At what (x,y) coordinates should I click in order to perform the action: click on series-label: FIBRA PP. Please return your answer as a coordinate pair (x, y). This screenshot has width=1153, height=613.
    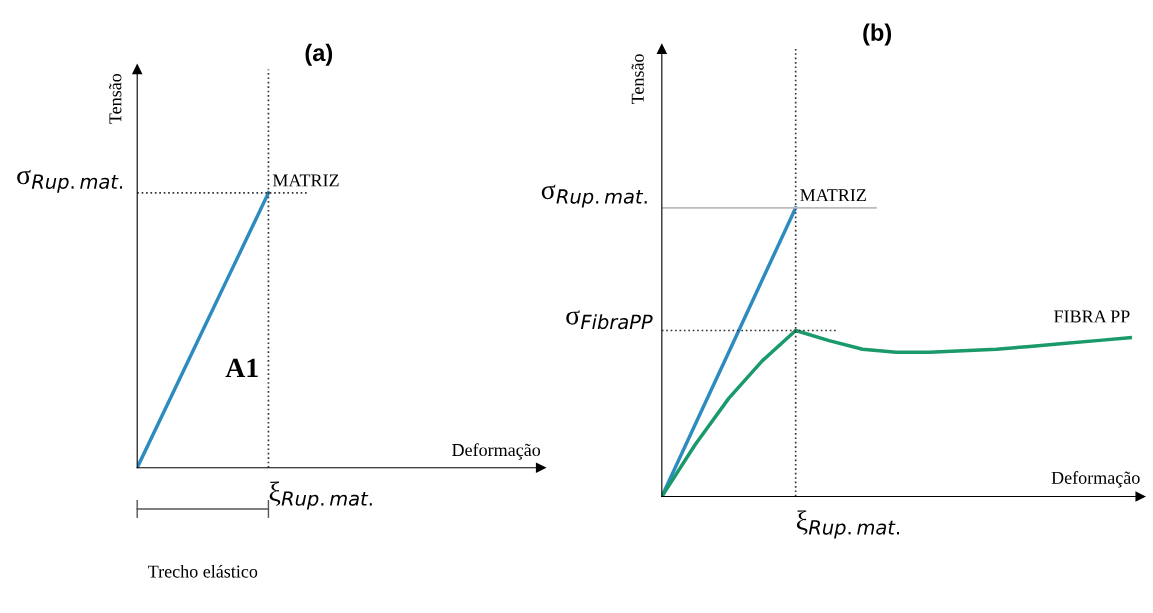
    Looking at the image, I should click on (1092, 316).